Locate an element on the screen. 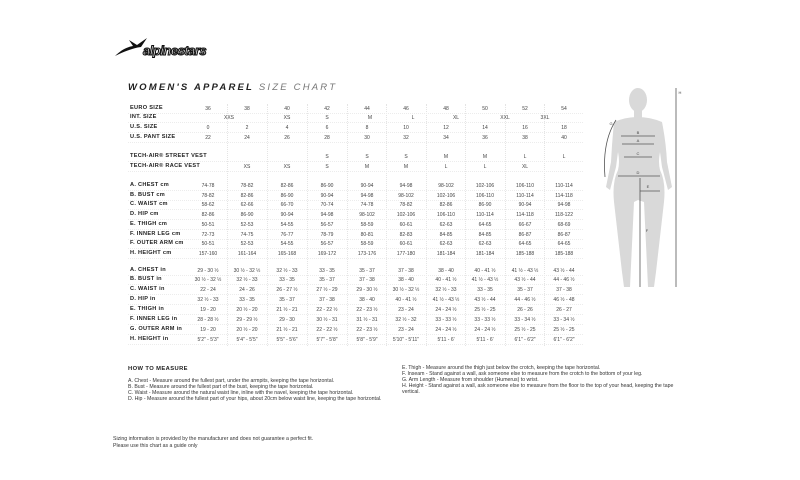 The height and width of the screenshot is (480, 800). row-label: E. THIGH cm is located at coordinates (149, 224).